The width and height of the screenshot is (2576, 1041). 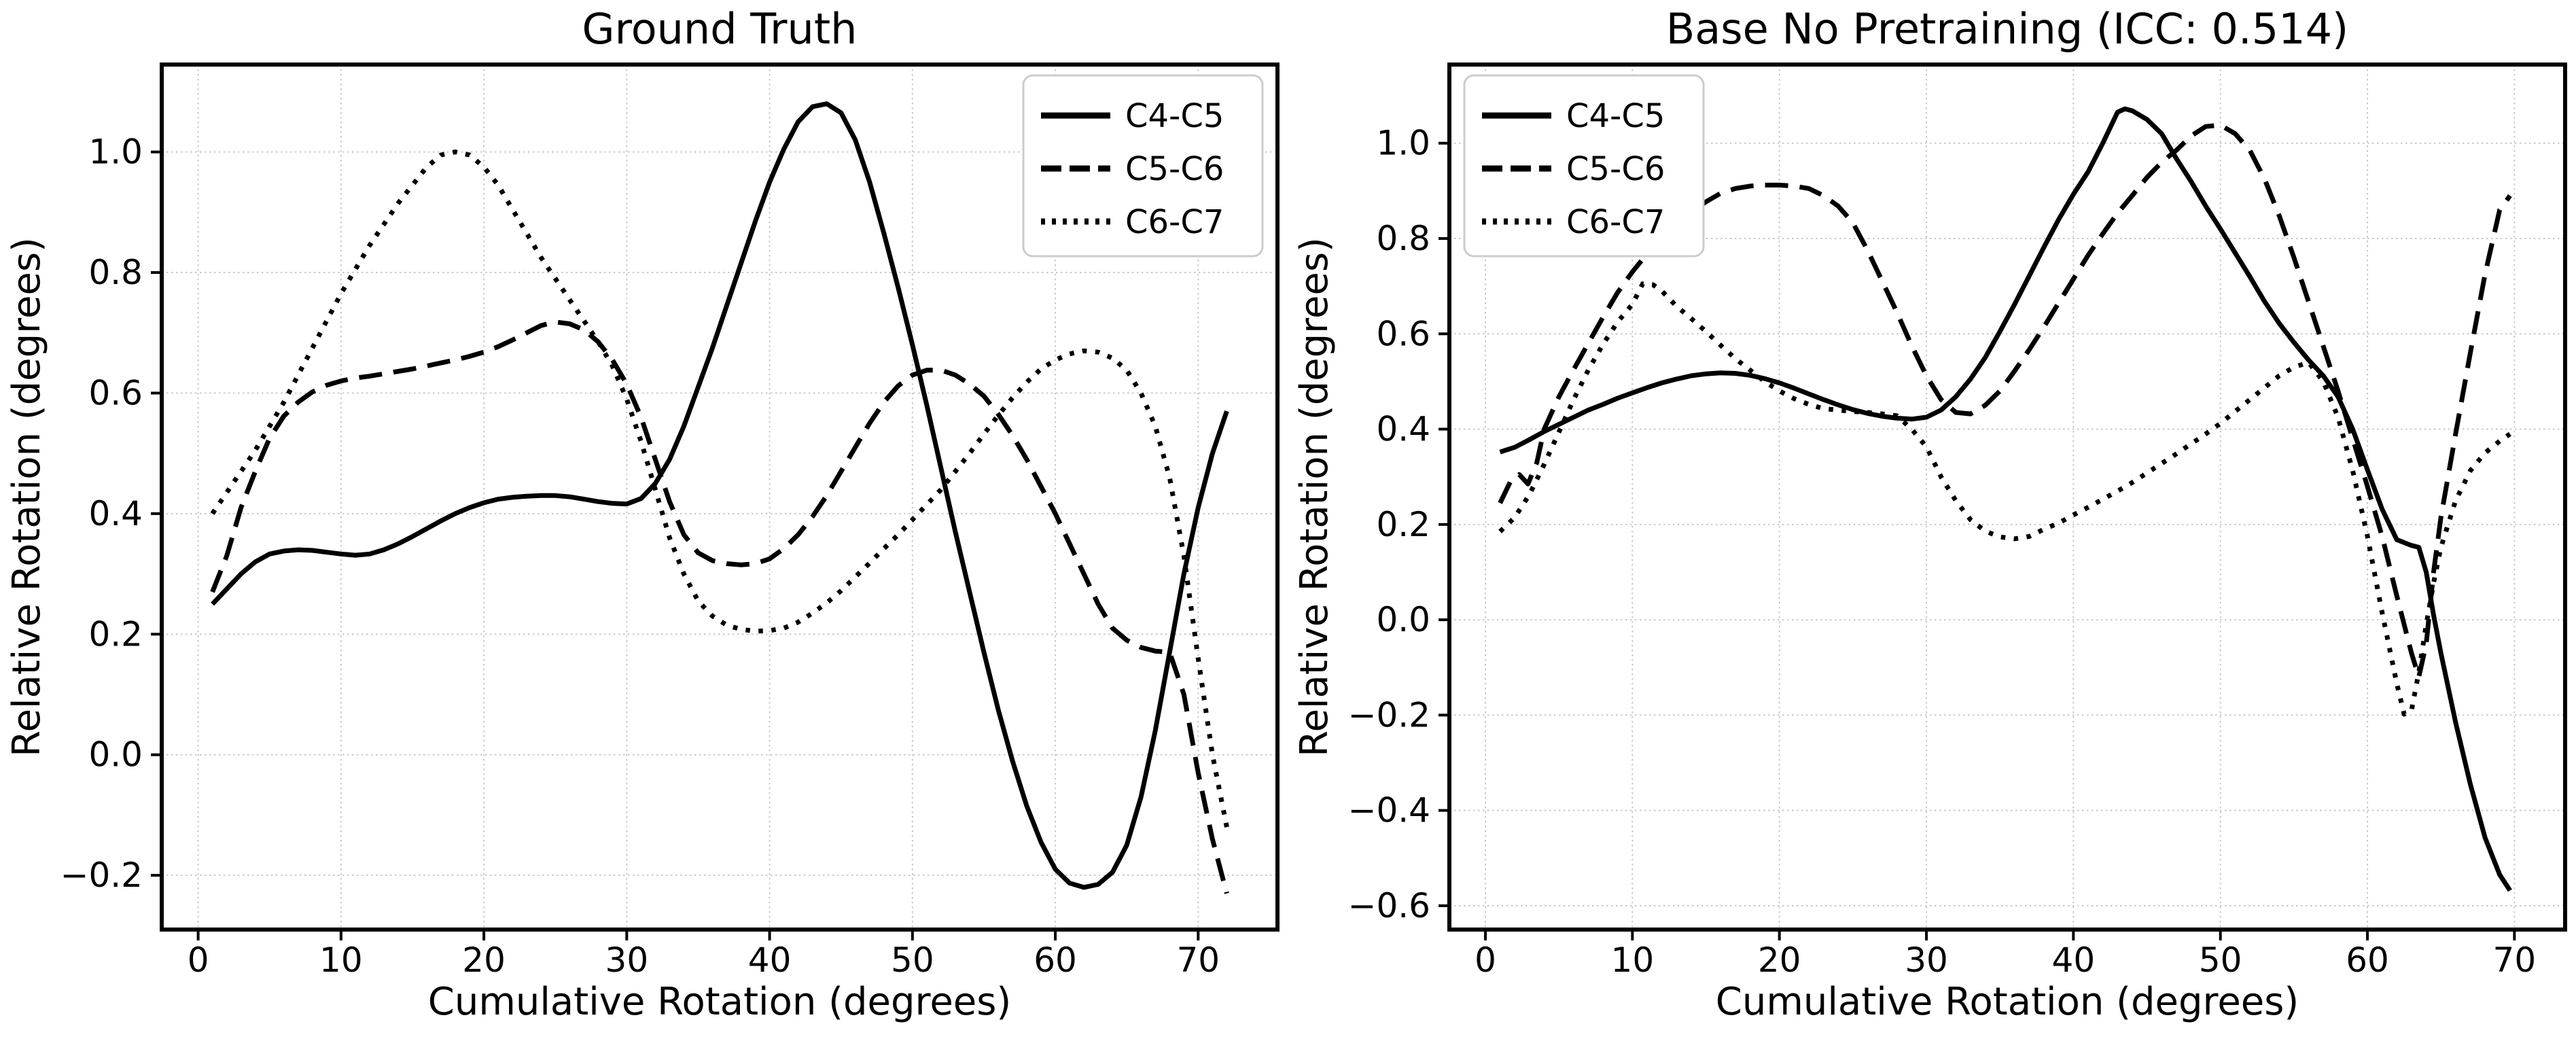 What do you see at coordinates (1389, 905) in the screenshot?
I see `y-tick-label: −0.6` at bounding box center [1389, 905].